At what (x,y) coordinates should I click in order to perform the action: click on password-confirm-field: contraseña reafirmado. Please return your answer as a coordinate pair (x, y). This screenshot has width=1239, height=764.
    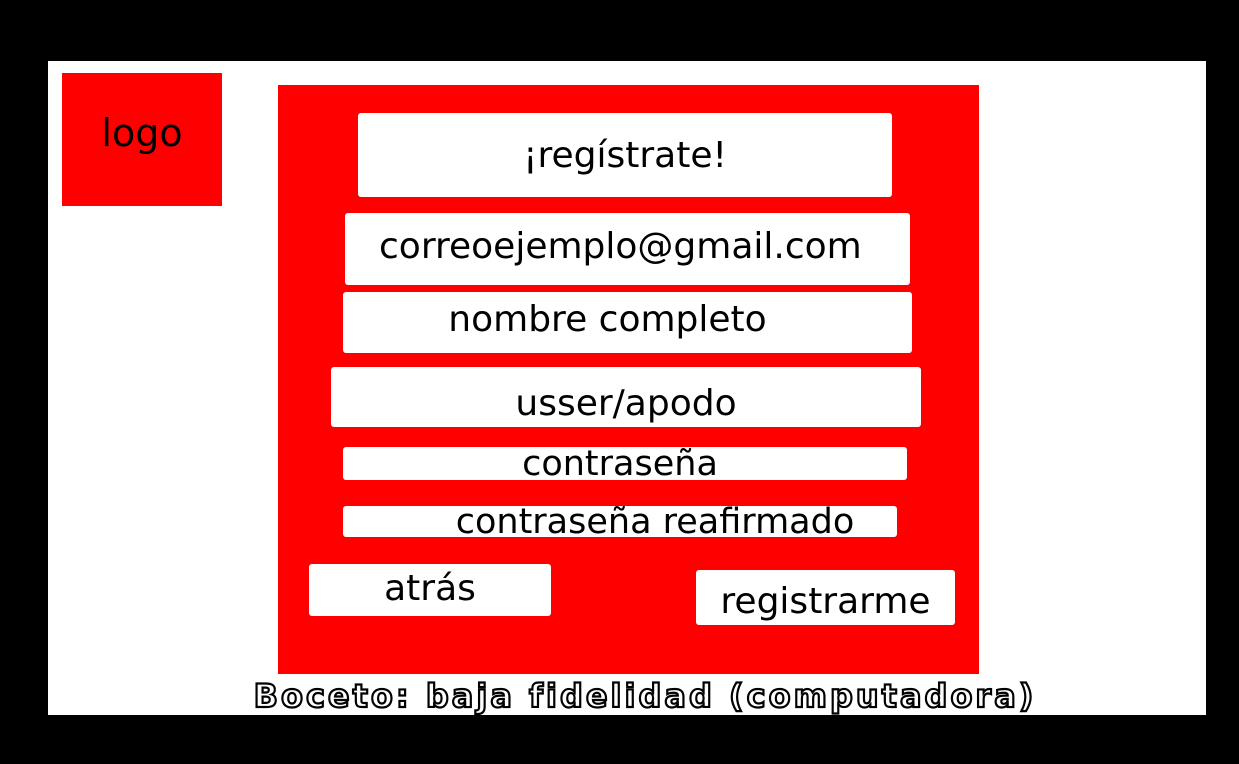
    Looking at the image, I should click on (620, 522).